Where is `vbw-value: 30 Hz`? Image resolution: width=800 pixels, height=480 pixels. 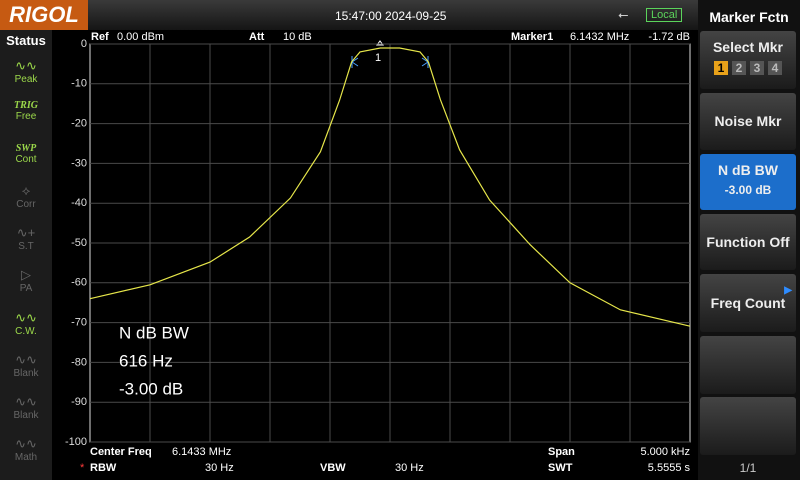
vbw-value: 30 Hz is located at coordinates (409, 468).